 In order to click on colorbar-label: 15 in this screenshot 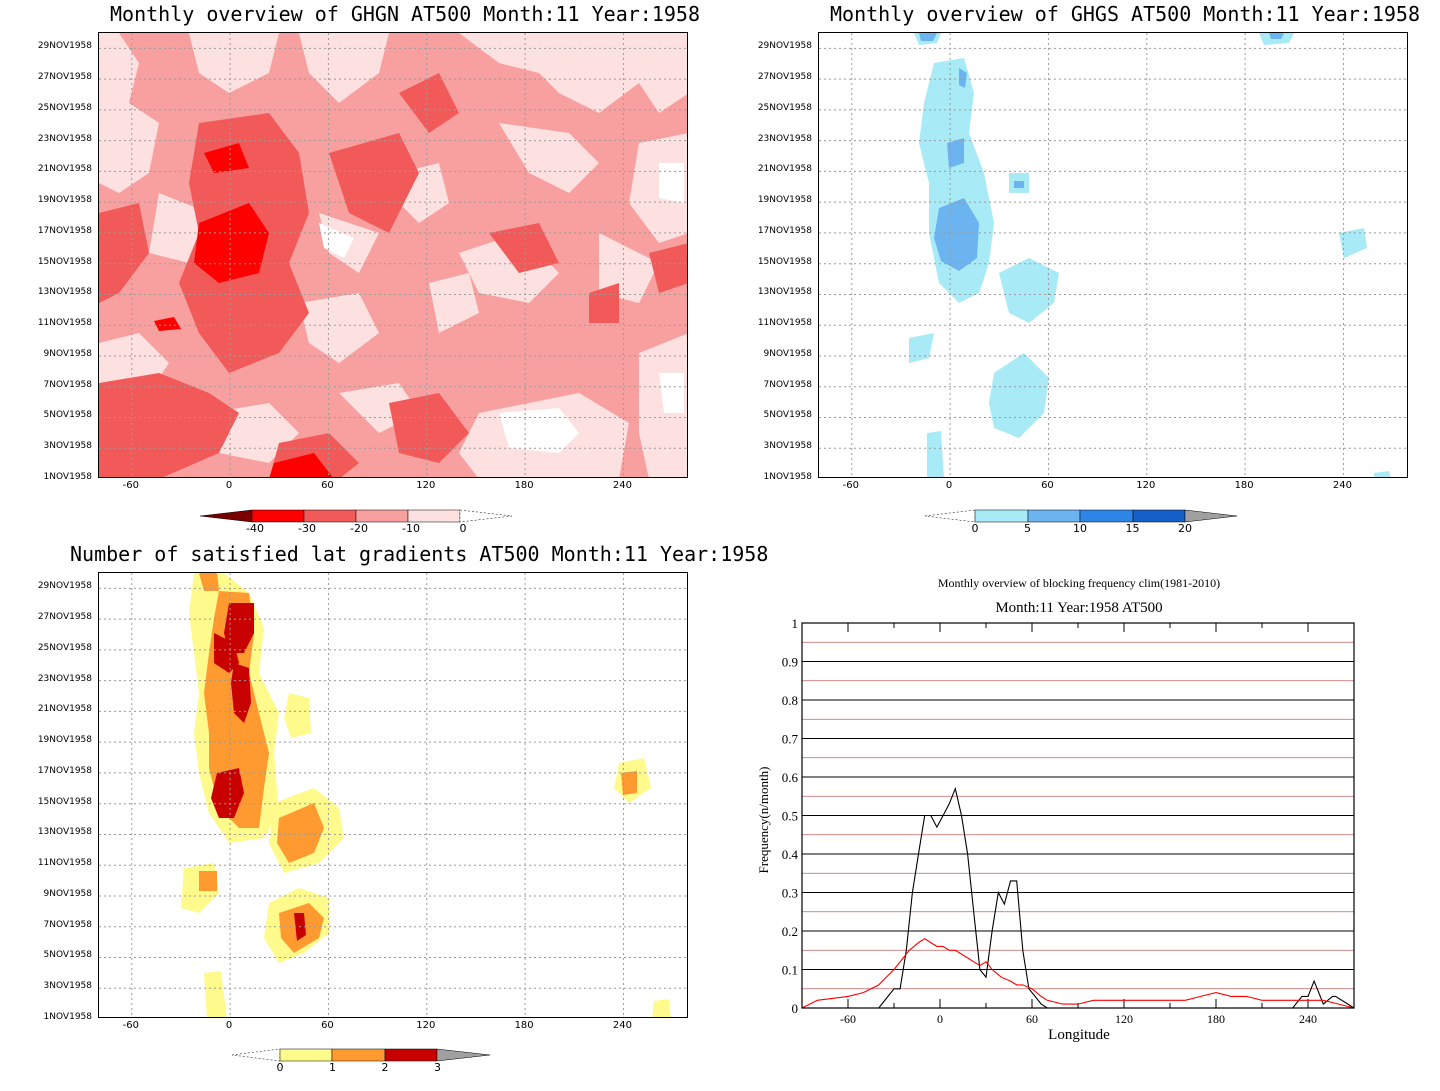, I will do `click(1132, 528)`.